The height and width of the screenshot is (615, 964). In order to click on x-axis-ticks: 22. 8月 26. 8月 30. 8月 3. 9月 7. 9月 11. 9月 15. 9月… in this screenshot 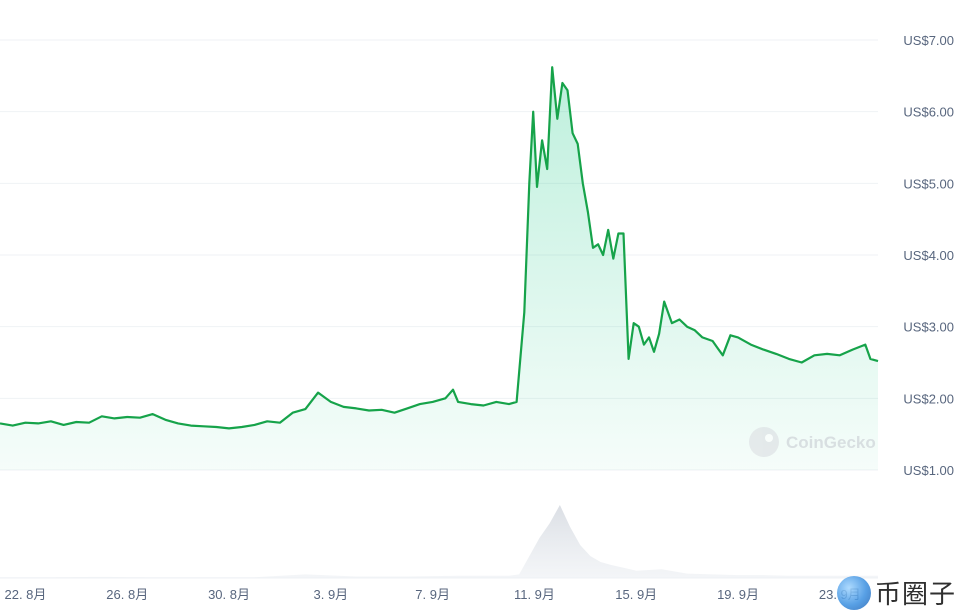, I will do `click(432, 594)`.